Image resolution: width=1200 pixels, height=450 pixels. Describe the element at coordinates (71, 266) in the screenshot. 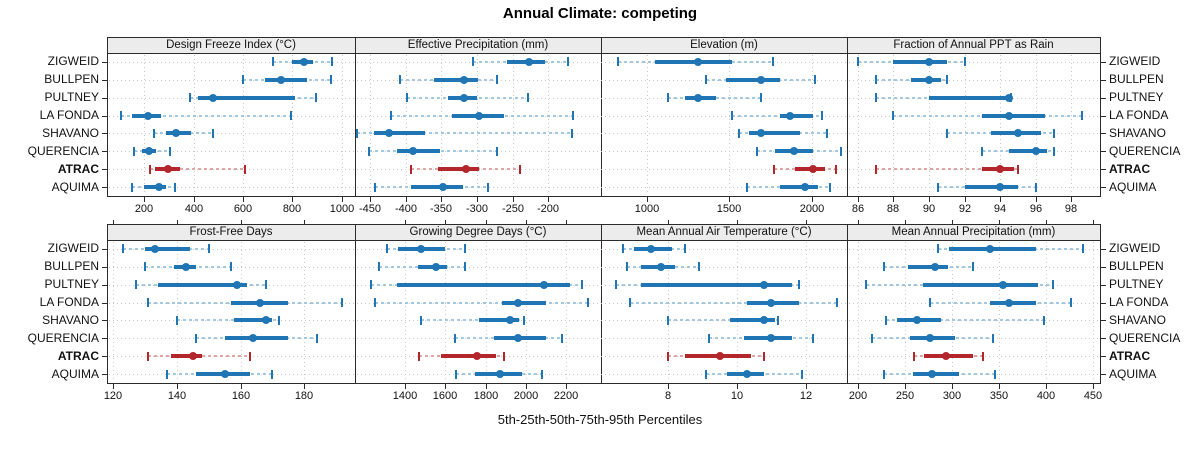

I see `site-label-left: BULLPEN` at that location.